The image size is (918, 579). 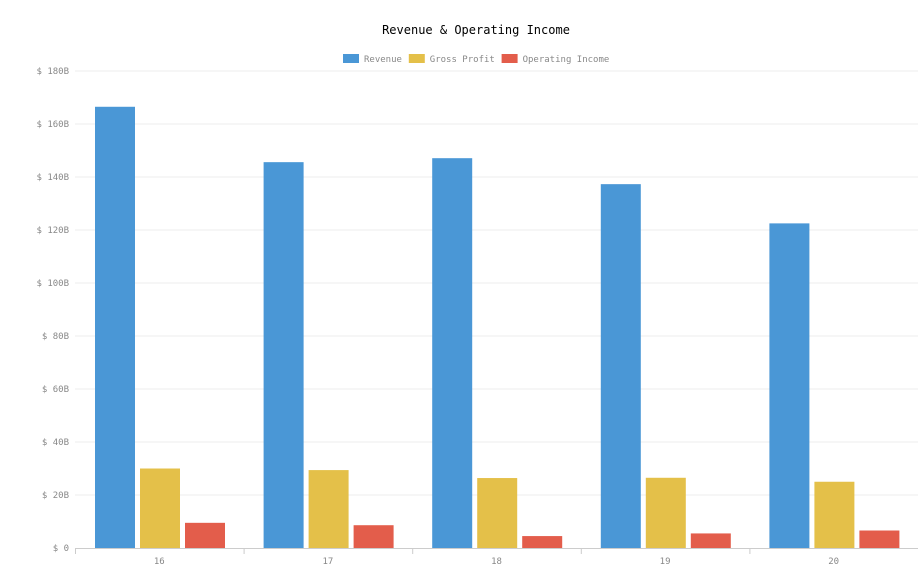 What do you see at coordinates (327, 562) in the screenshot?
I see `x-tick-label: 17` at bounding box center [327, 562].